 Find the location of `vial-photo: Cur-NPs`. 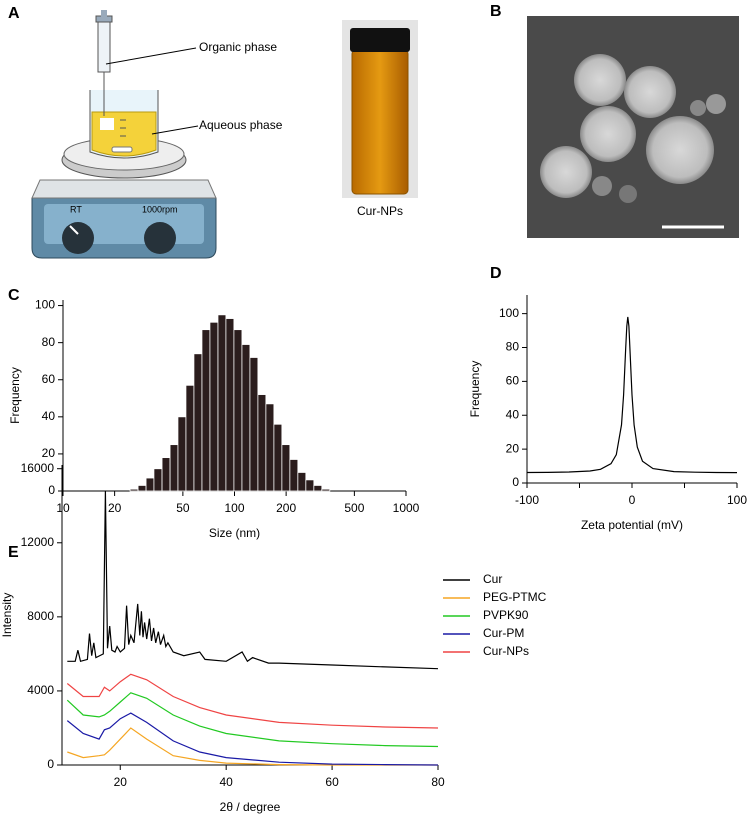

vial-photo: Cur-NPs is located at coordinates (380, 119).